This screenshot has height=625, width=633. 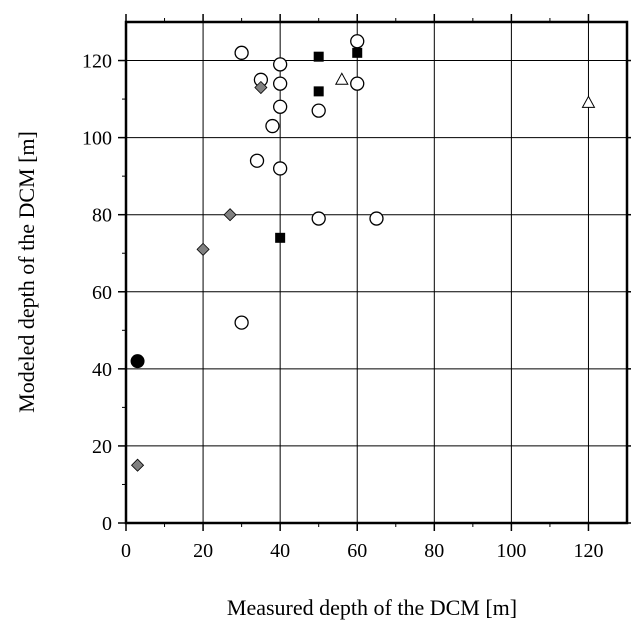 What do you see at coordinates (203, 551) in the screenshot?
I see `x-tick-label: 20` at bounding box center [203, 551].